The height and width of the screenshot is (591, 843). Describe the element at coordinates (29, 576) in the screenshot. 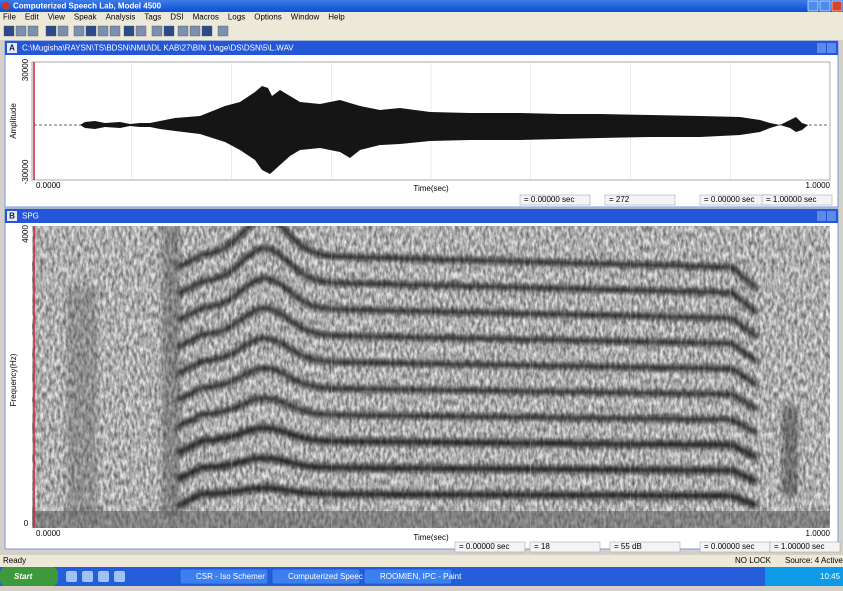

I see `start-button` at that location.